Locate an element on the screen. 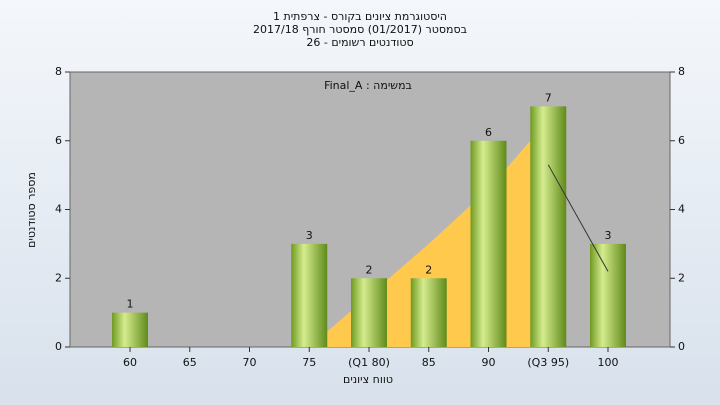 The height and width of the screenshot is (405, 720). y-tick-label: 2 is located at coordinates (58, 277).